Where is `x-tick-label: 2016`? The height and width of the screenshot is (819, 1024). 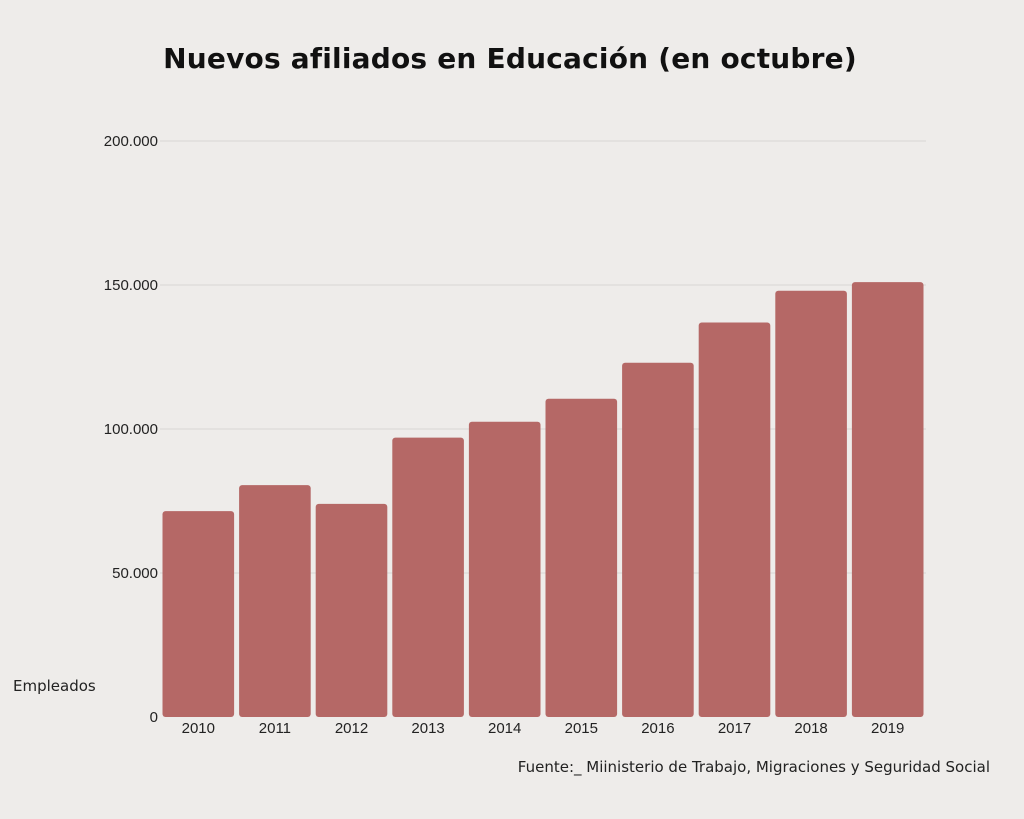 x-tick-label: 2016 is located at coordinates (657, 728).